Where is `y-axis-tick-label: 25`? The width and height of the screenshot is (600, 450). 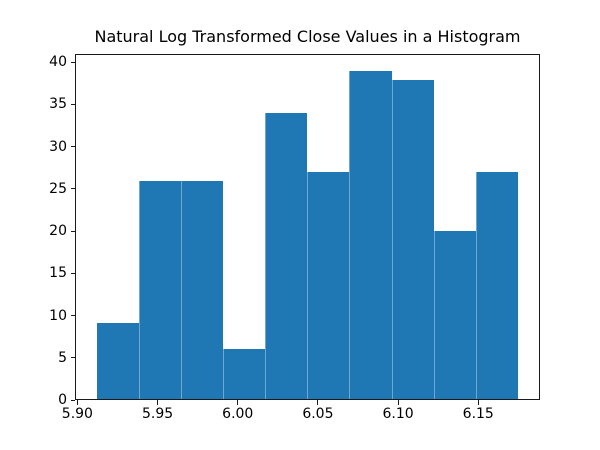
y-axis-tick-label: 25 is located at coordinates (58, 188).